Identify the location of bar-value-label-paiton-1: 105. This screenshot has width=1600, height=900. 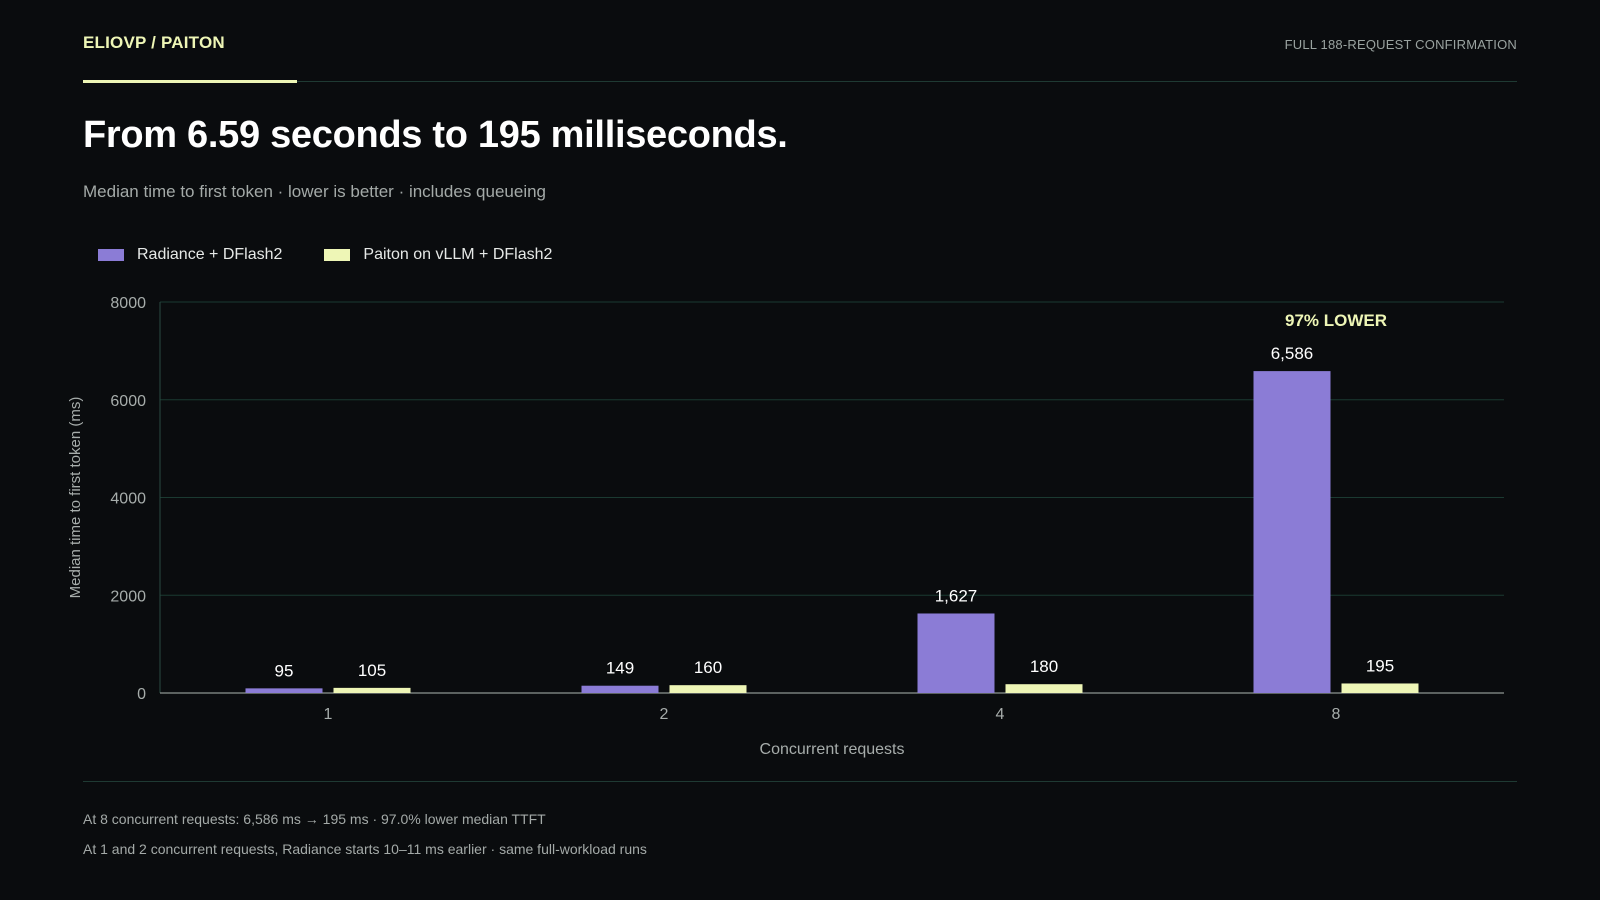
(372, 670).